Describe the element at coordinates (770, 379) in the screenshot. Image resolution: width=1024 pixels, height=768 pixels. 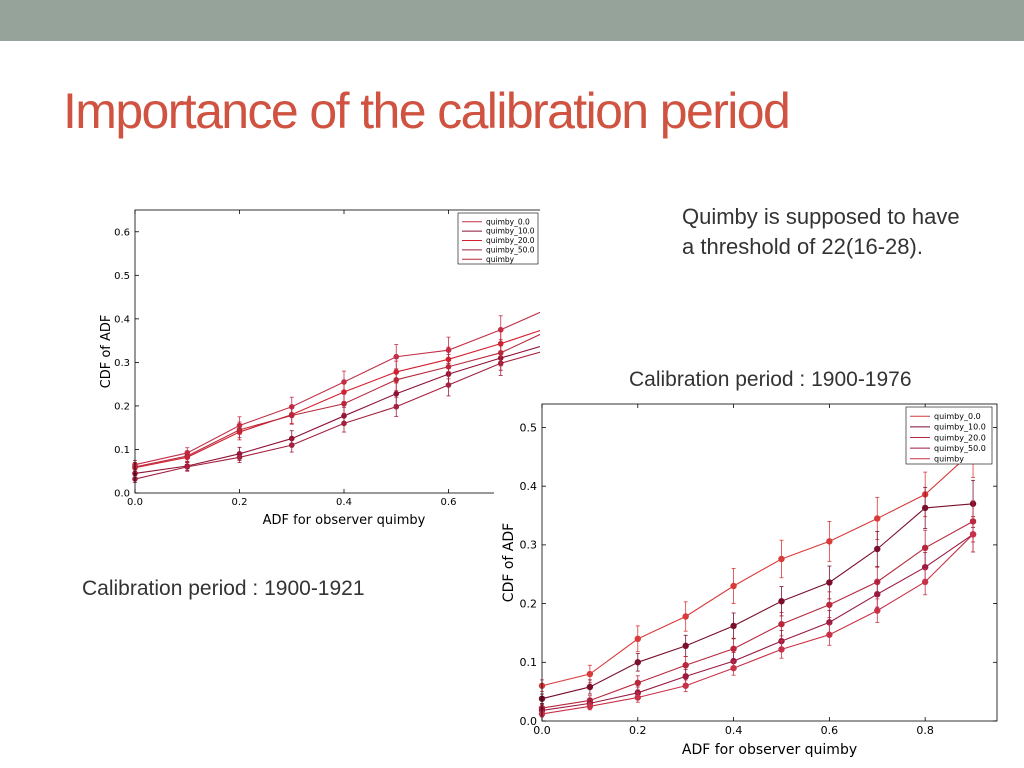
I see `caption-1900-1976: Calibration period : 1900-1976` at that location.